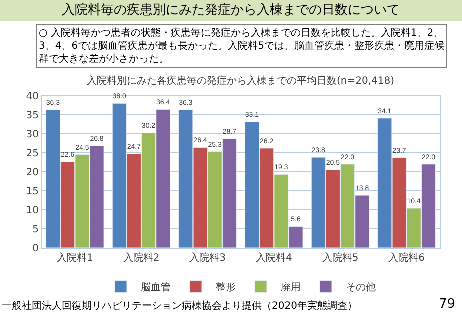 The image size is (462, 320). I want to click on legend-label: その他, so click(361, 288).